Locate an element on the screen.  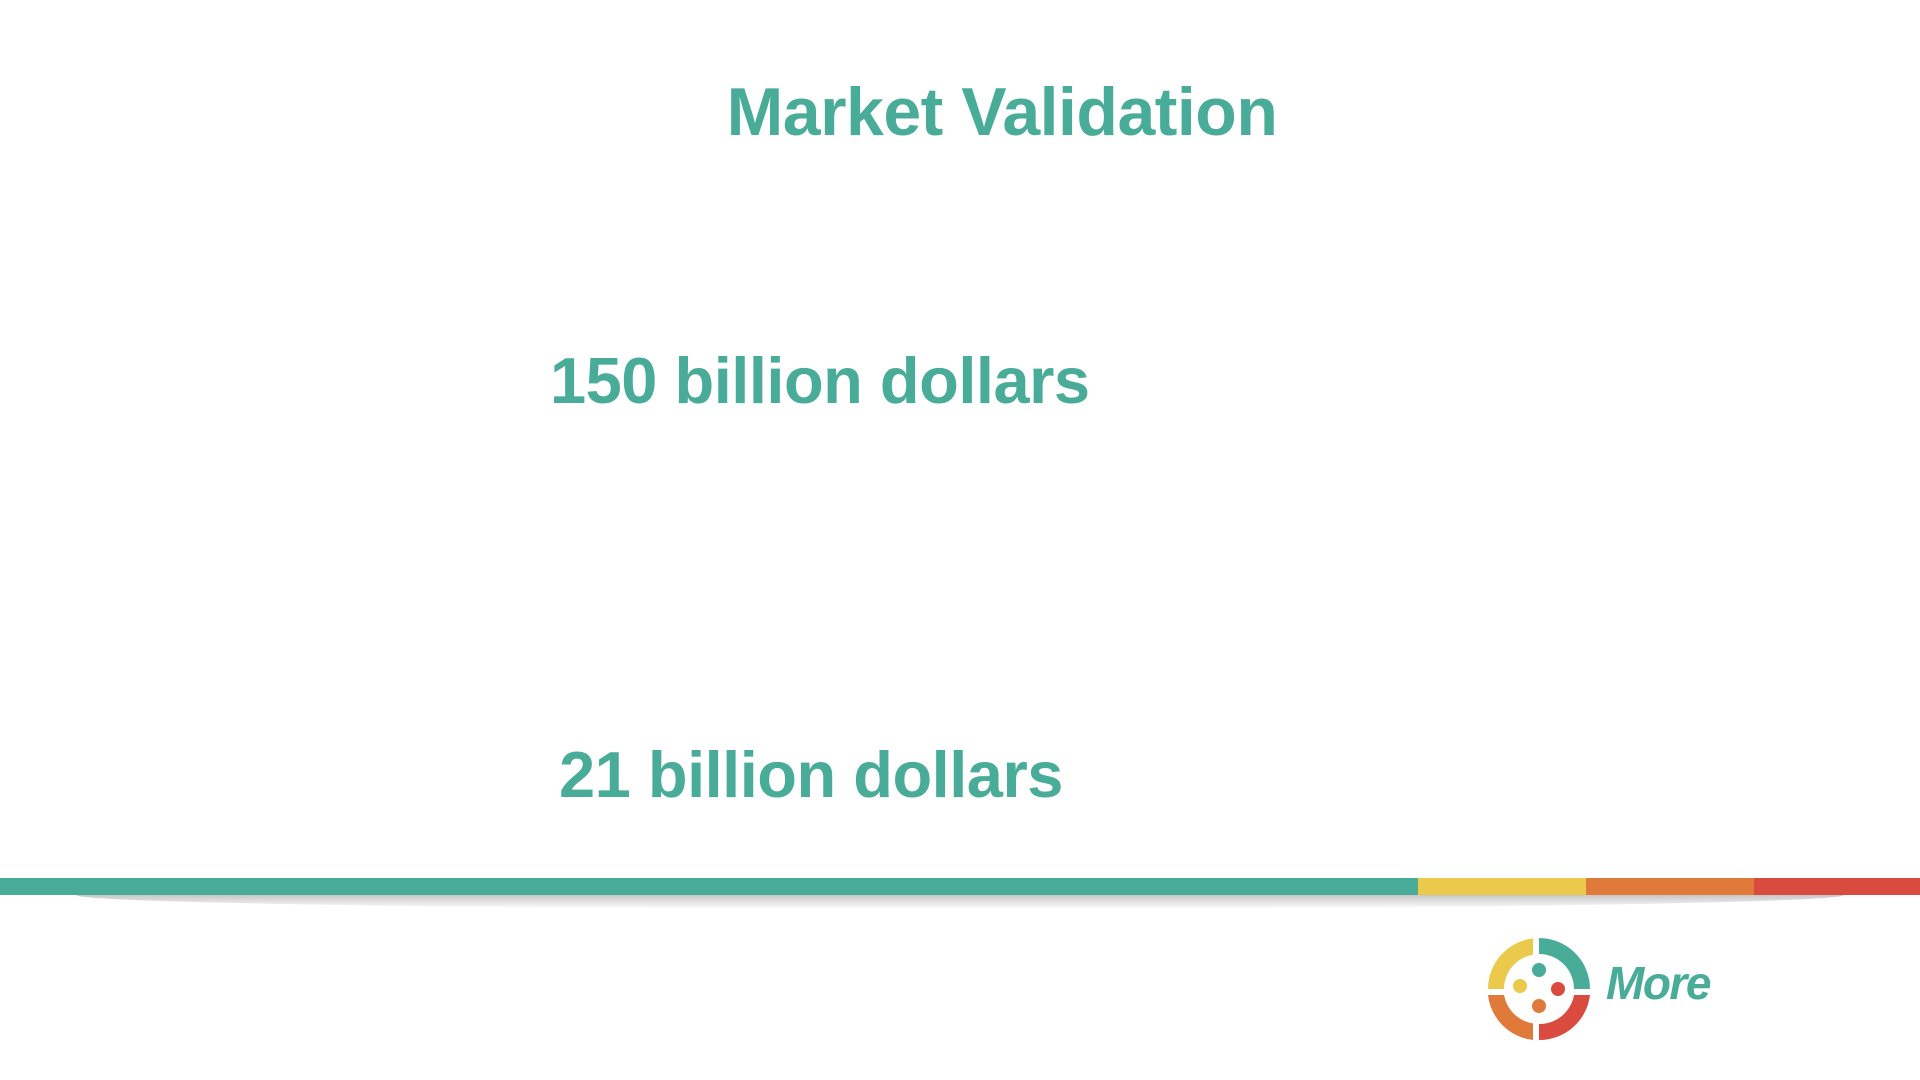
stat-market-size: 150 billion dollars is located at coordinates (820, 380).